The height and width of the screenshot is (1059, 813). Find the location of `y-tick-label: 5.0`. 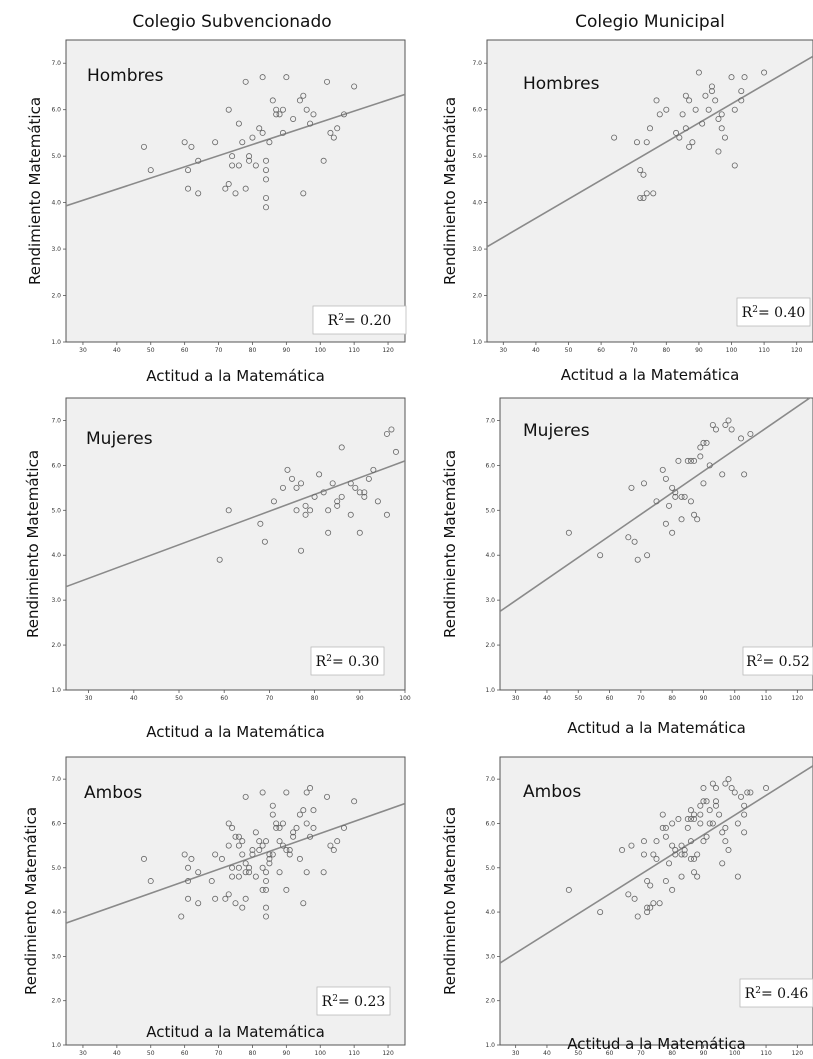

y-tick-label: 5.0 is located at coordinates (56, 156).